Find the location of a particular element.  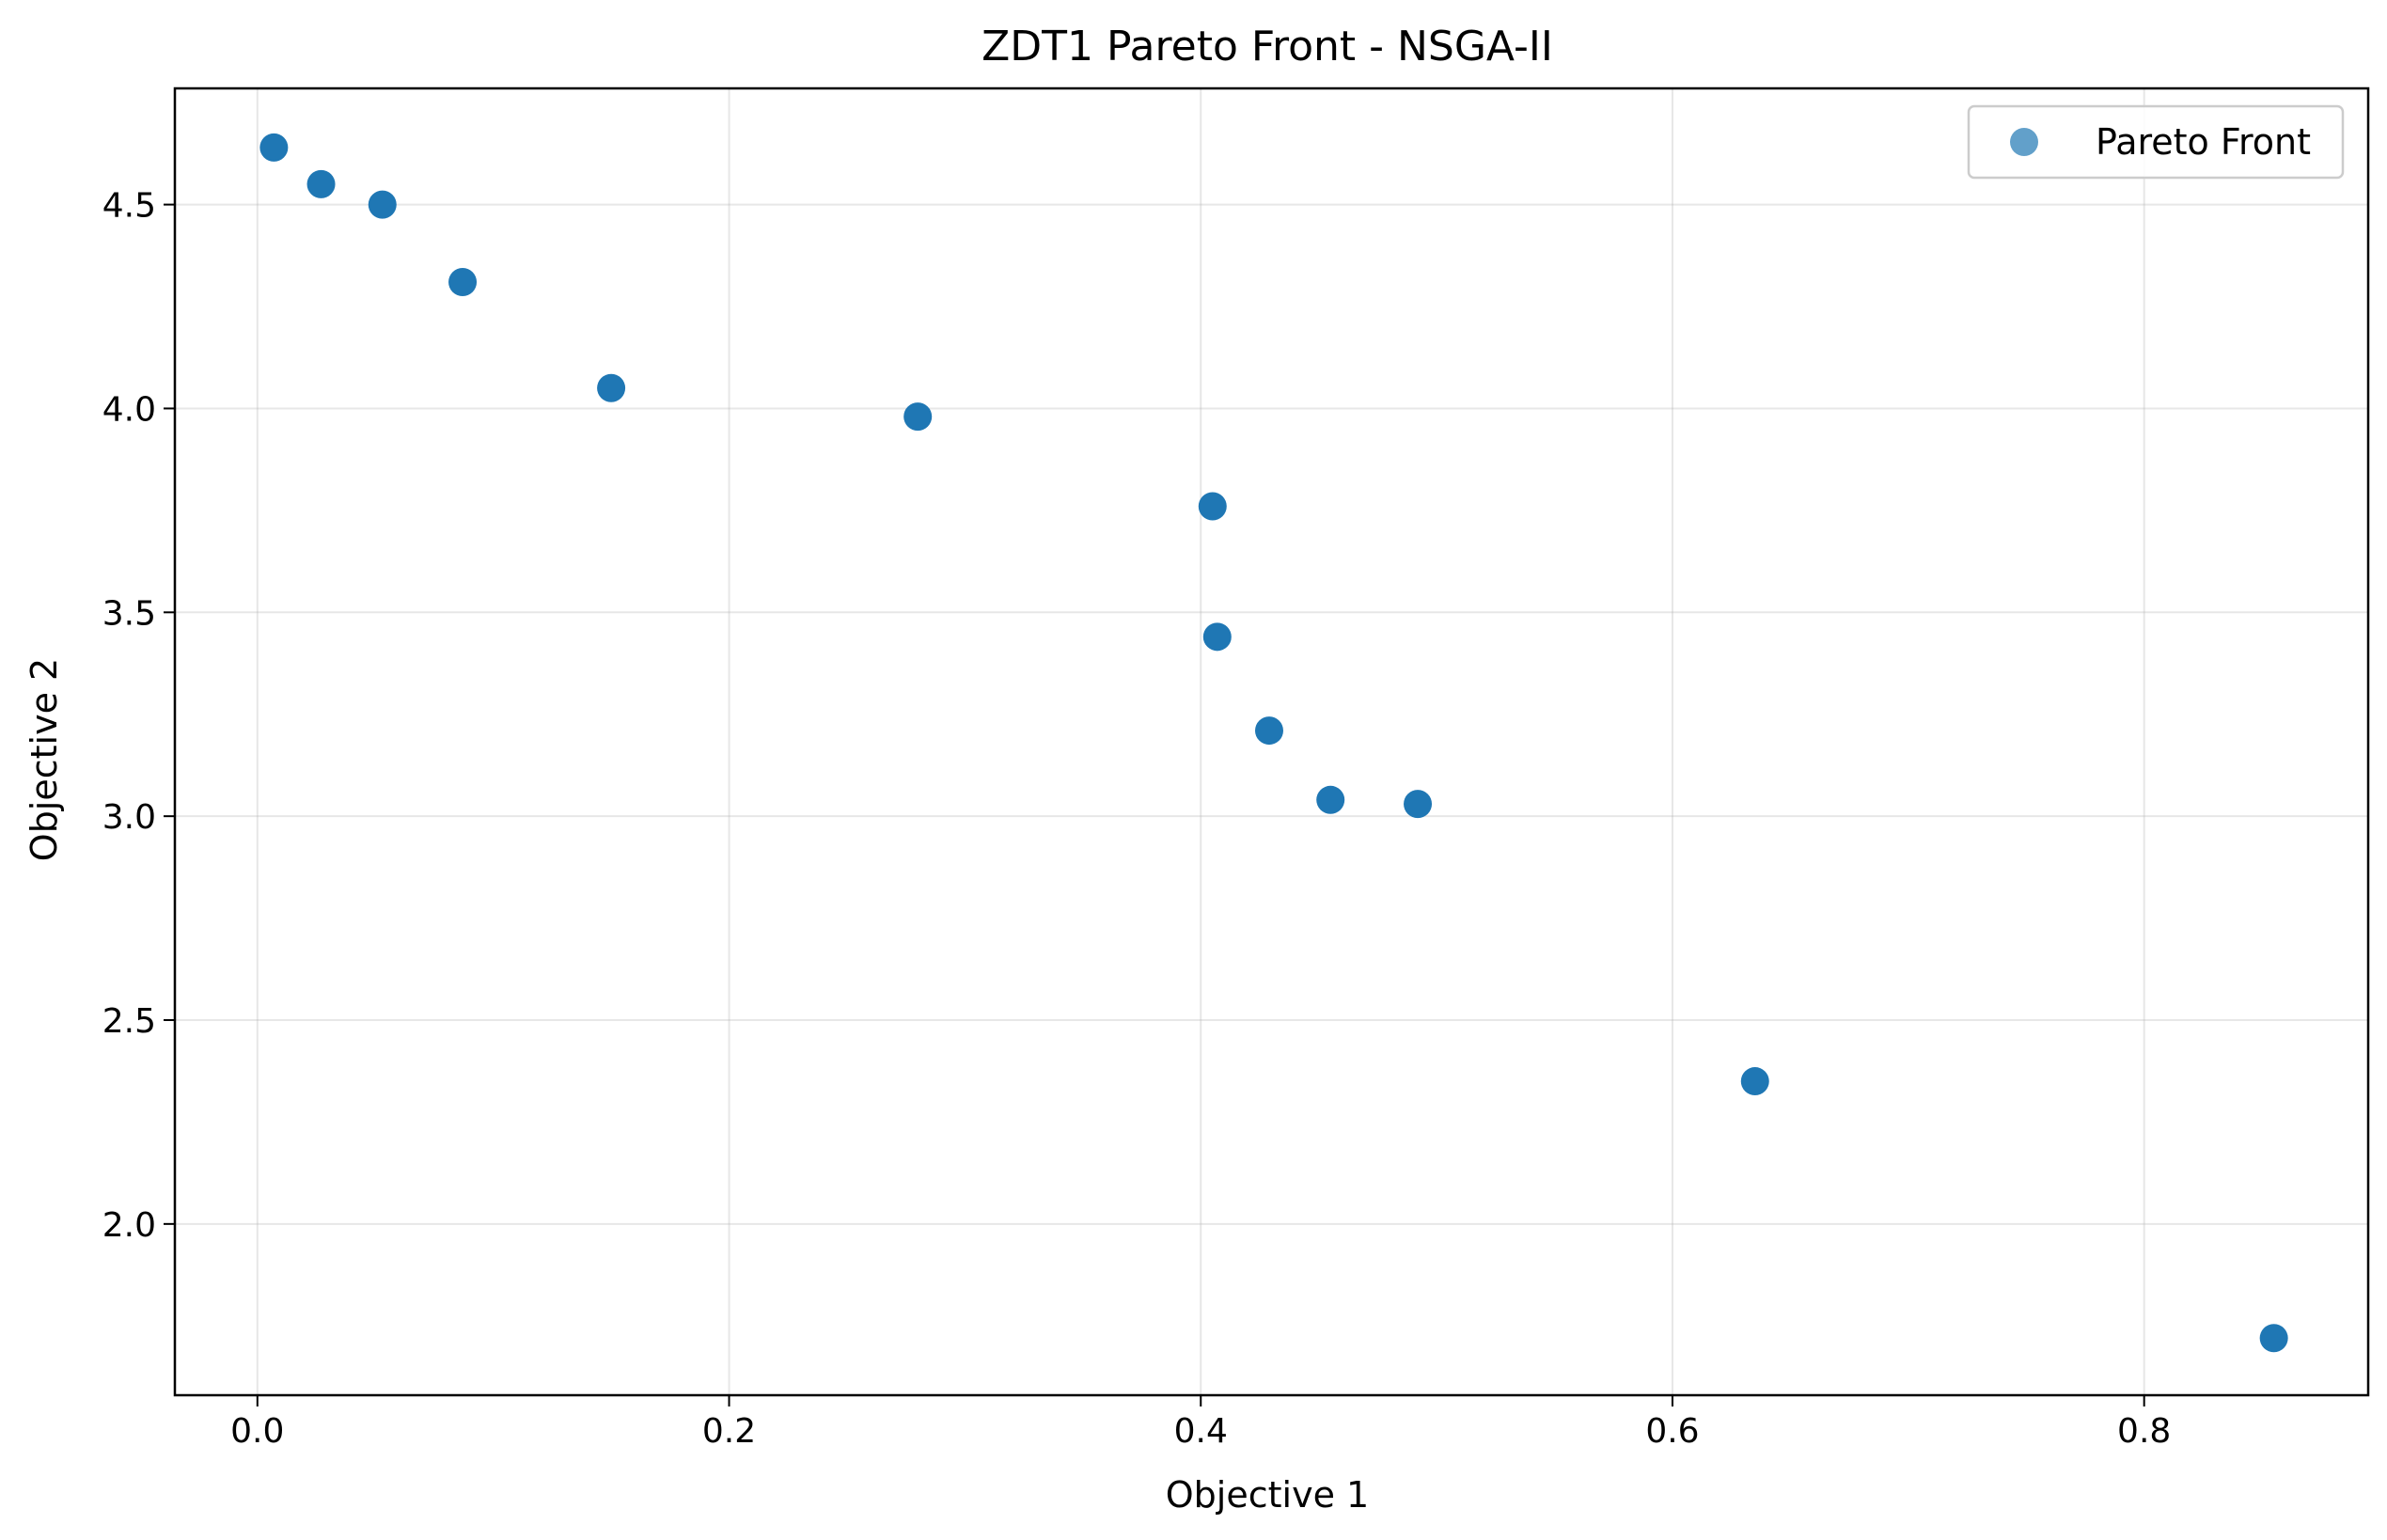

legend: Pareto Front is located at coordinates (2156, 142).